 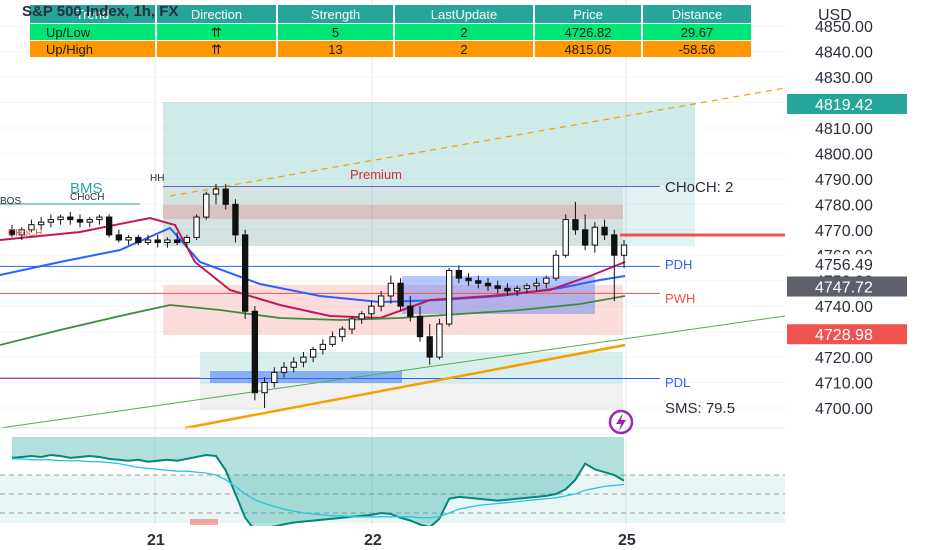 I want to click on table-cell-last_update: 2, so click(x=463, y=32).